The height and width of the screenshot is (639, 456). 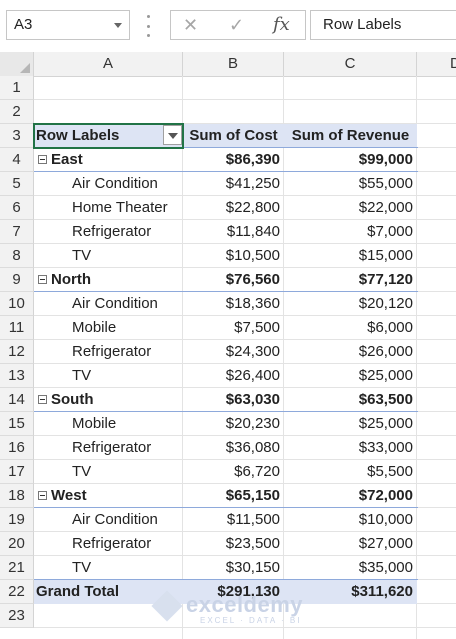 I want to click on pivot-revenue-value: $10,000, so click(x=385, y=519).